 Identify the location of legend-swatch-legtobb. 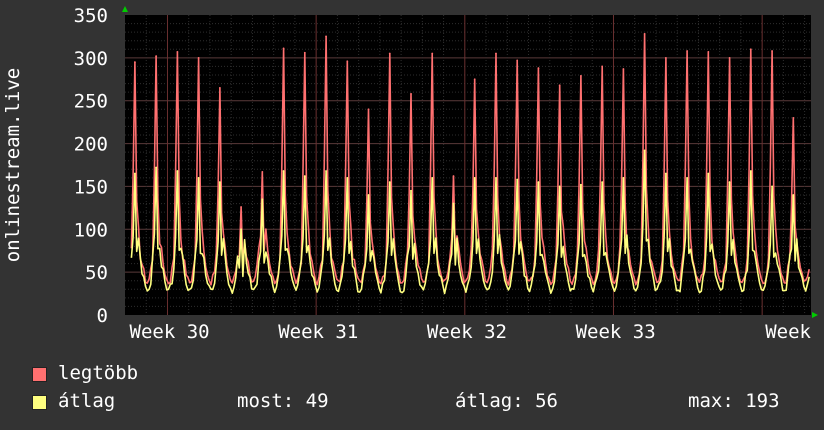
(39, 374).